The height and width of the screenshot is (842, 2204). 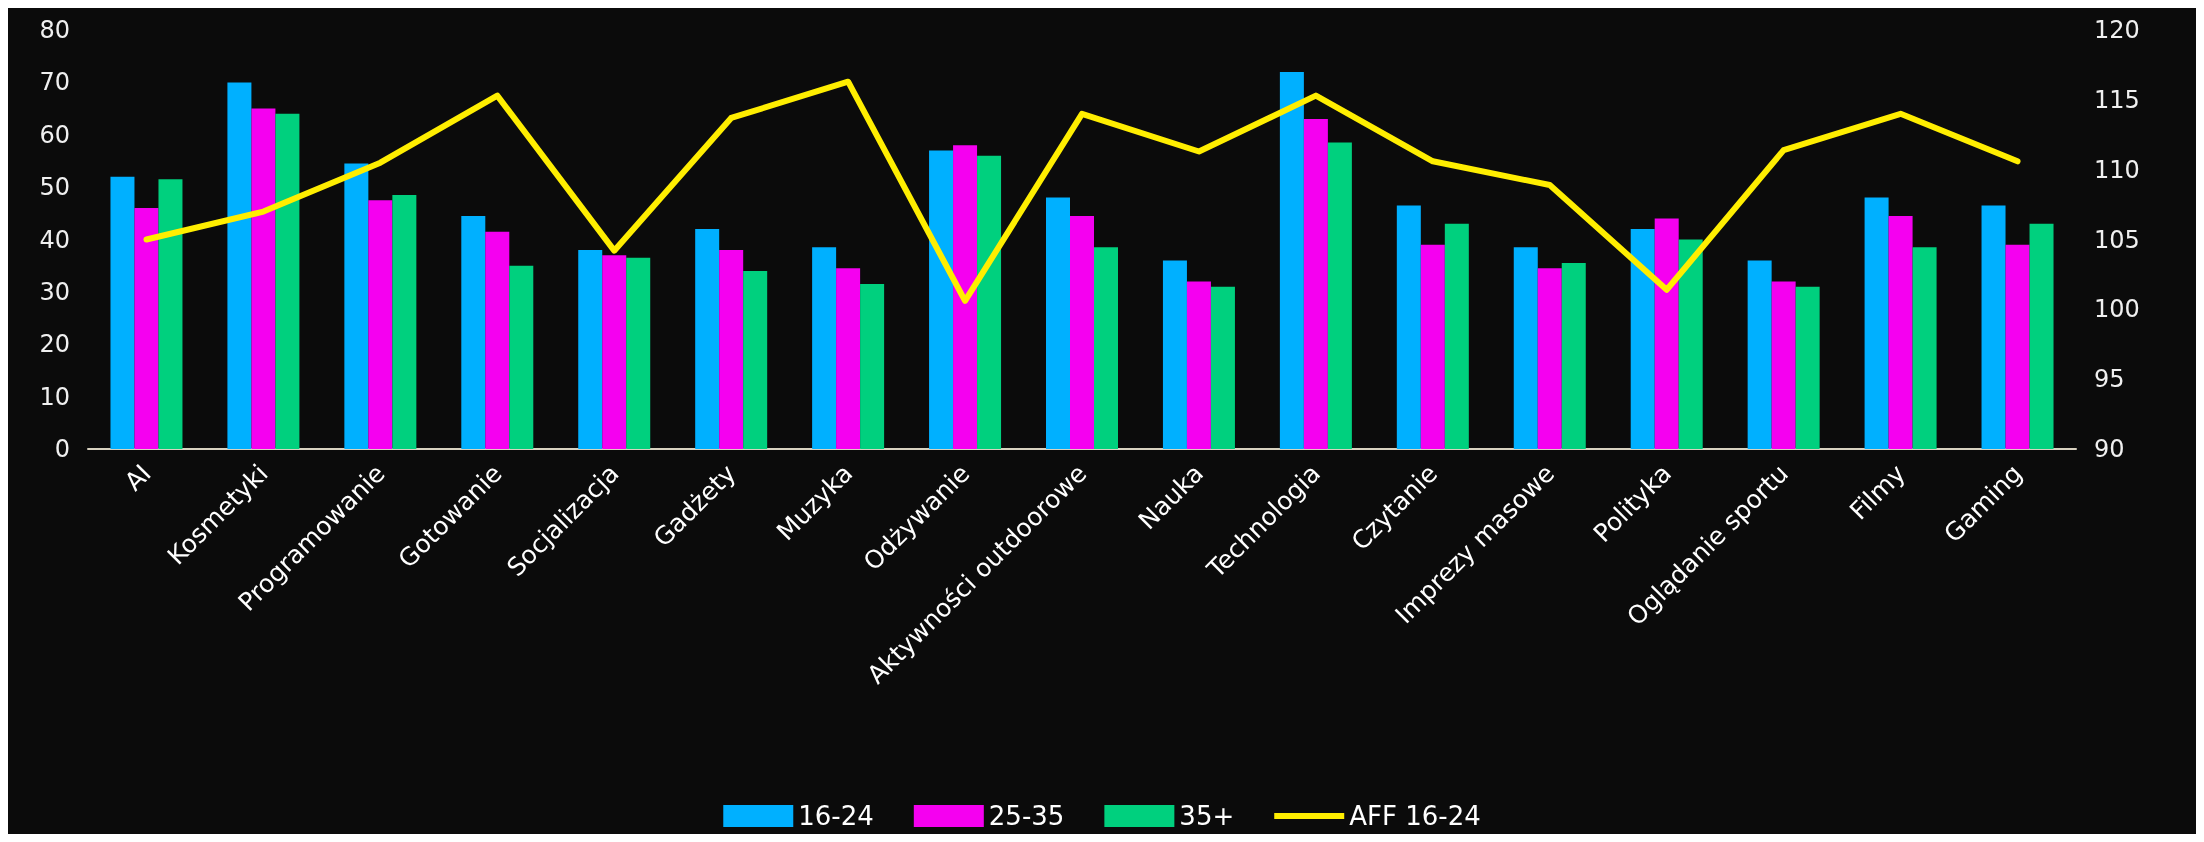 I want to click on y-tick-label: 40, so click(x=54, y=239).